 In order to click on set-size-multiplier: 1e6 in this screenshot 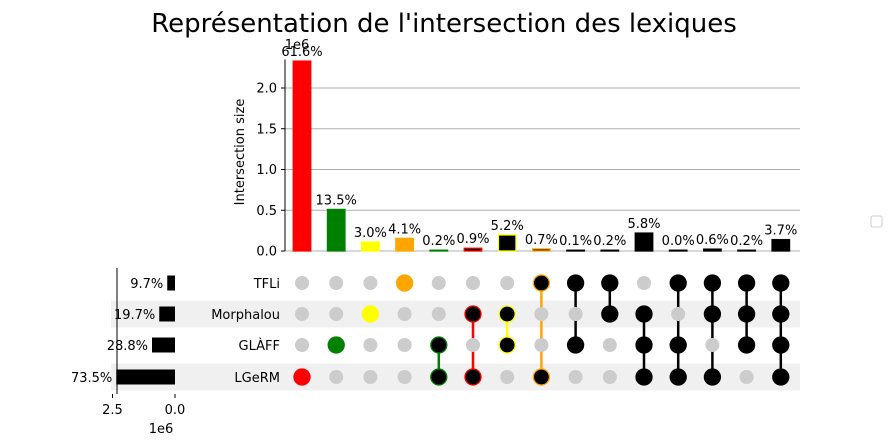, I will do `click(161, 429)`.